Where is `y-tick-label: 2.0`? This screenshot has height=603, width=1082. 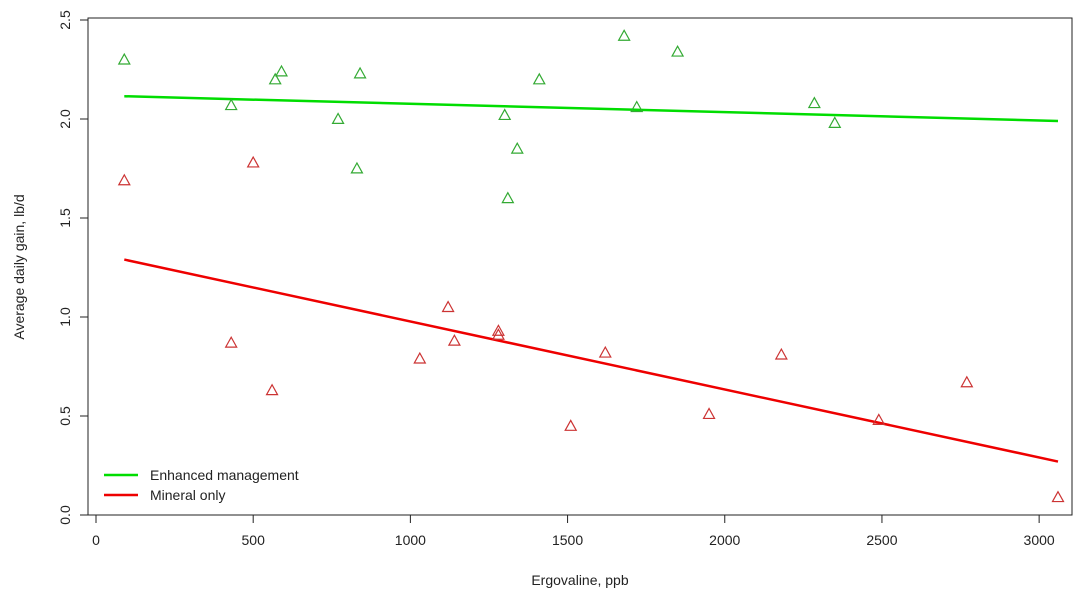 y-tick-label: 2.0 is located at coordinates (65, 119).